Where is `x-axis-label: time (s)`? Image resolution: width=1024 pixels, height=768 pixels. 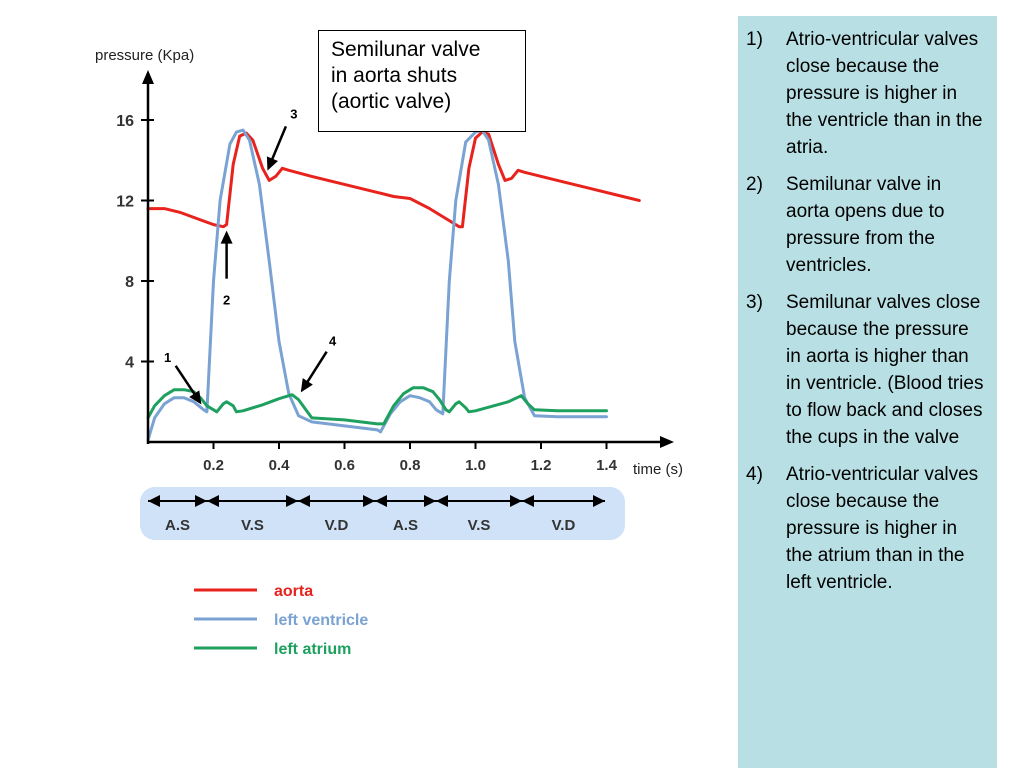 x-axis-label: time (s) is located at coordinates (658, 469).